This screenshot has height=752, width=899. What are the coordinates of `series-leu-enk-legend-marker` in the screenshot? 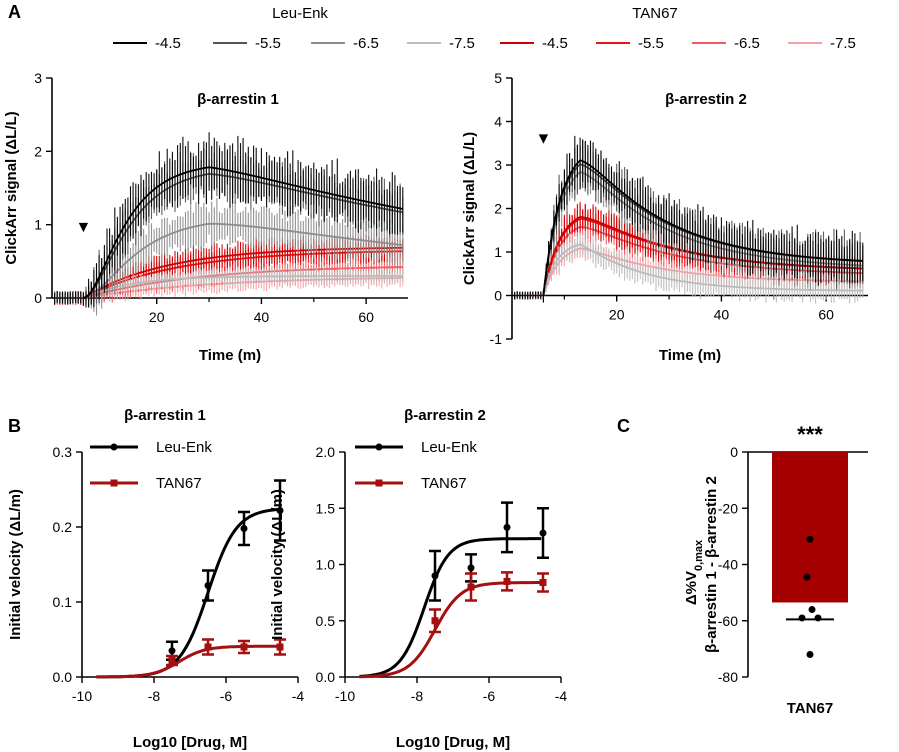 It's located at (379, 447).